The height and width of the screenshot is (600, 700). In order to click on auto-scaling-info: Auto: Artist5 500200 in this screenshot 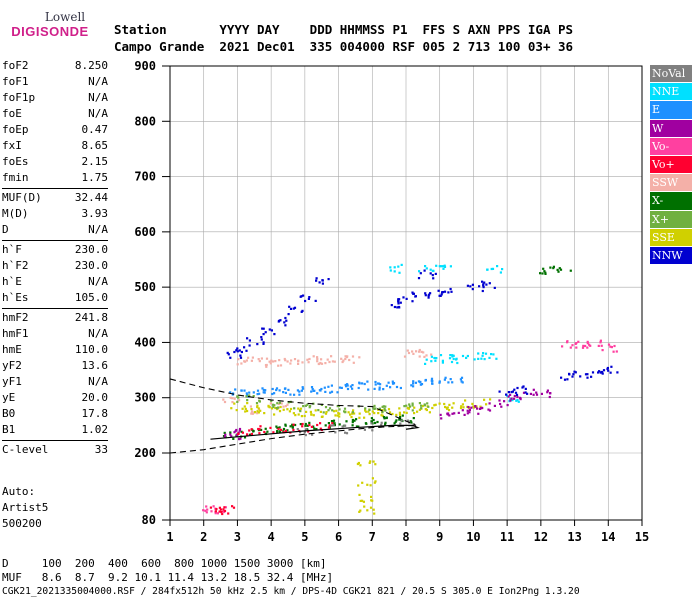, I will do `click(25, 508)`.